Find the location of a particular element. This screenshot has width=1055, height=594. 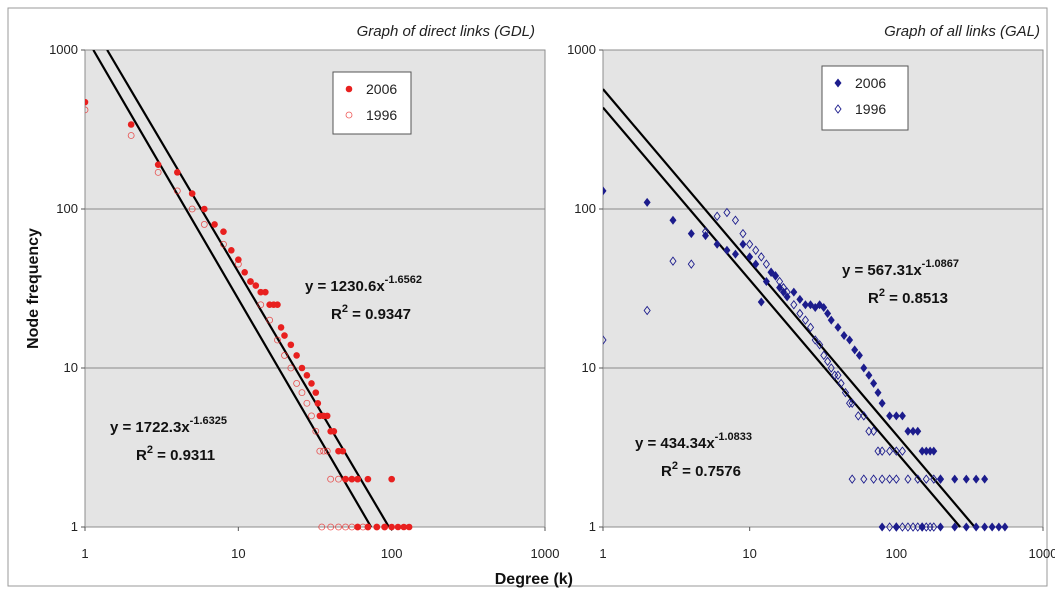

x-tick-label: 1 is located at coordinates (602, 553).